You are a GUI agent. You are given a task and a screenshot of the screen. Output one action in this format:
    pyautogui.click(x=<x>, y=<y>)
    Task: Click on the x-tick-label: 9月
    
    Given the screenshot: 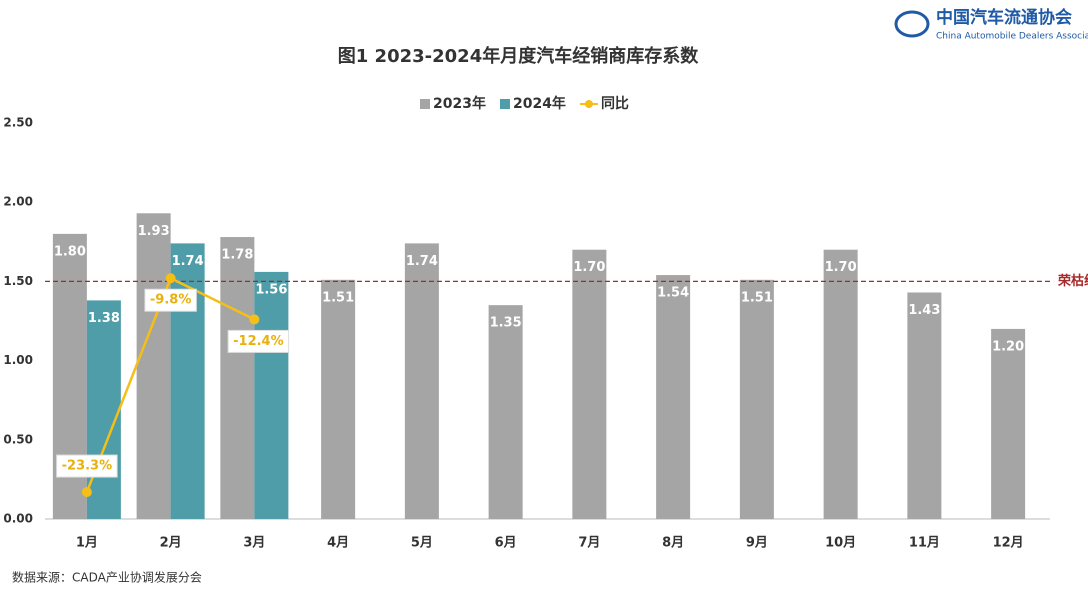 What is the action you would take?
    pyautogui.click(x=757, y=543)
    